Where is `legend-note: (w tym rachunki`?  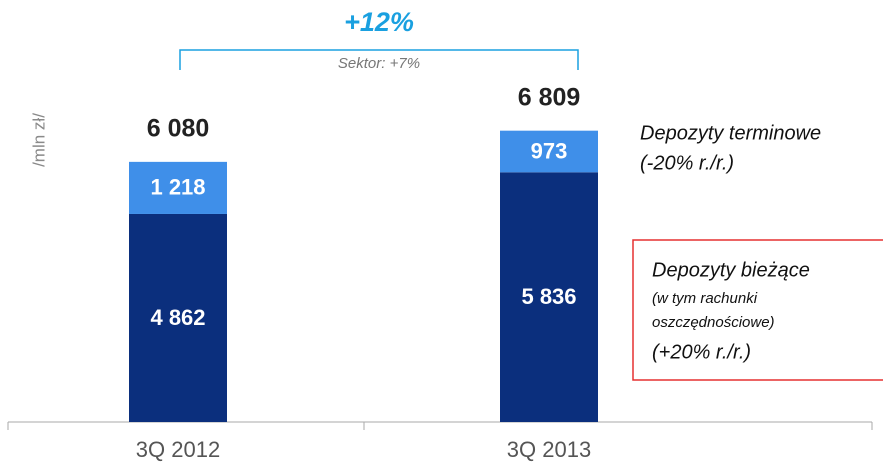
legend-note: (w tym rachunki is located at coordinates (705, 298).